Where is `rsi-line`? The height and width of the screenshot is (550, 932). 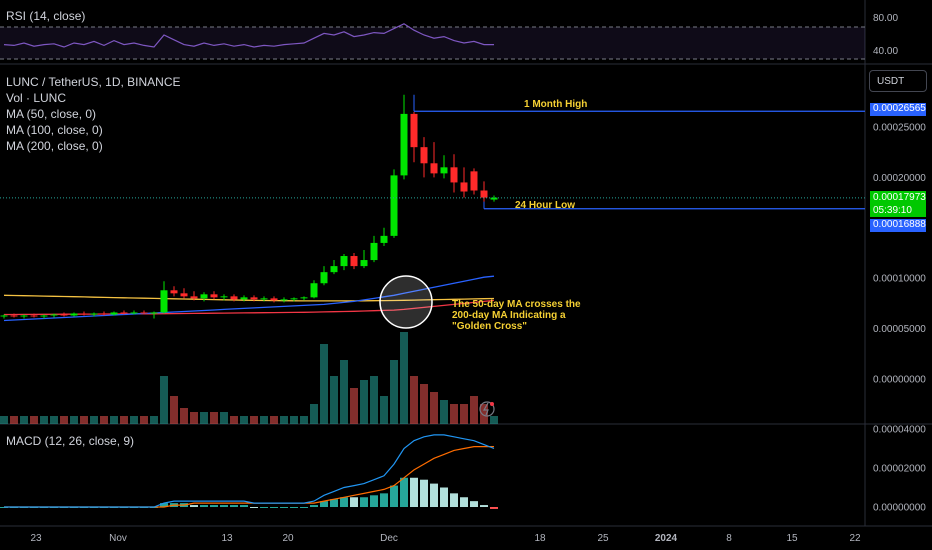 rsi-line is located at coordinates (248, 35).